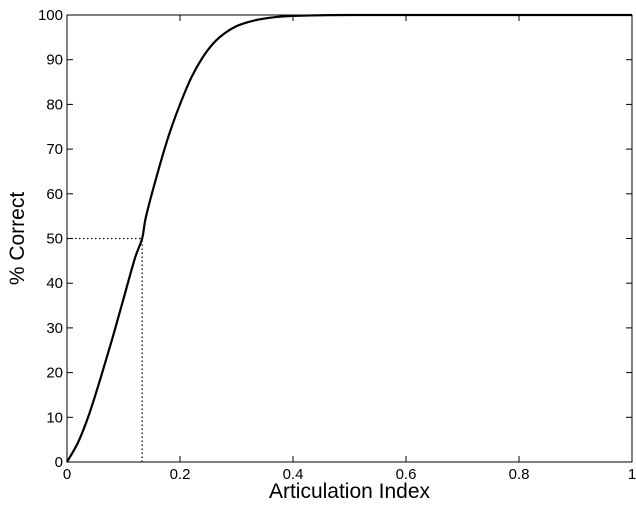  What do you see at coordinates (54, 239) in the screenshot?
I see `y-tick-label: 50` at bounding box center [54, 239].